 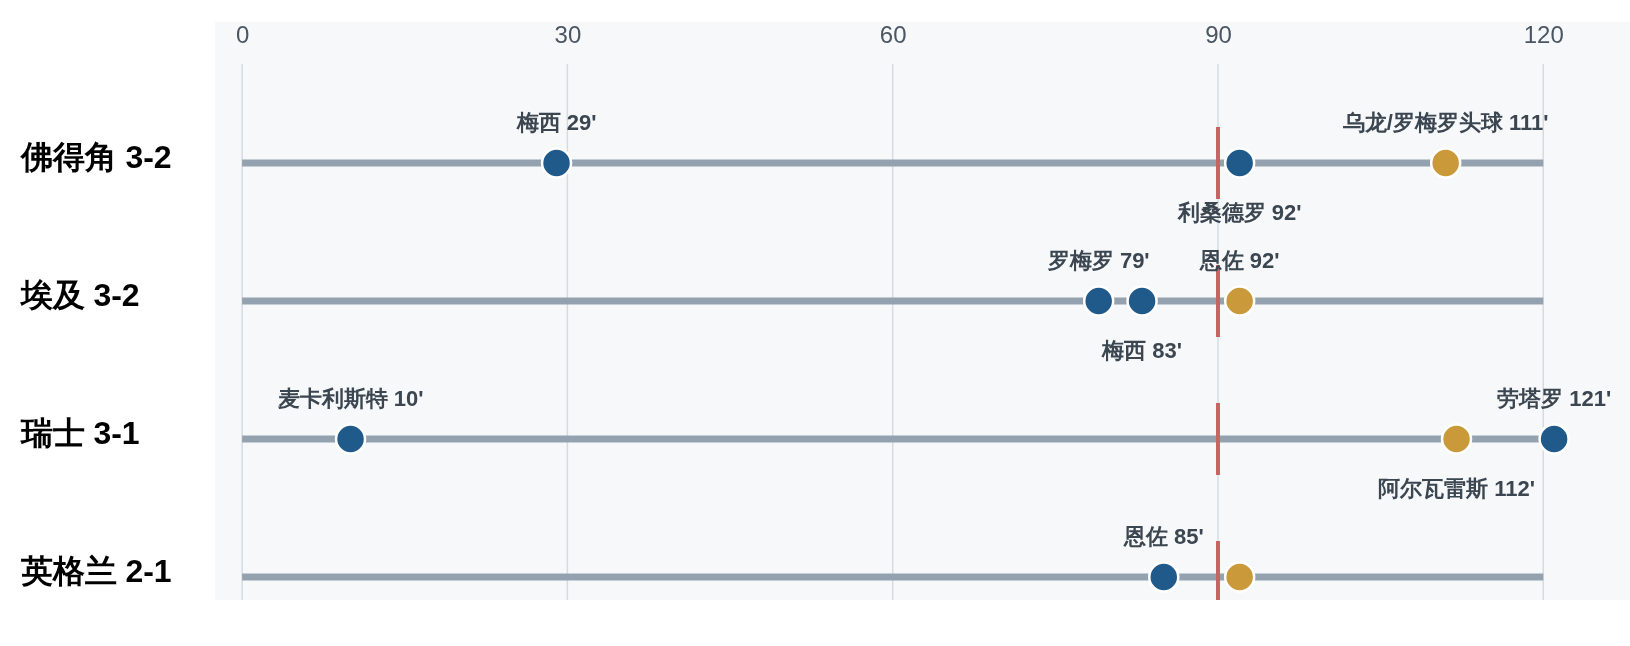 I want to click on x-tick-label: 30, so click(x=568, y=34).